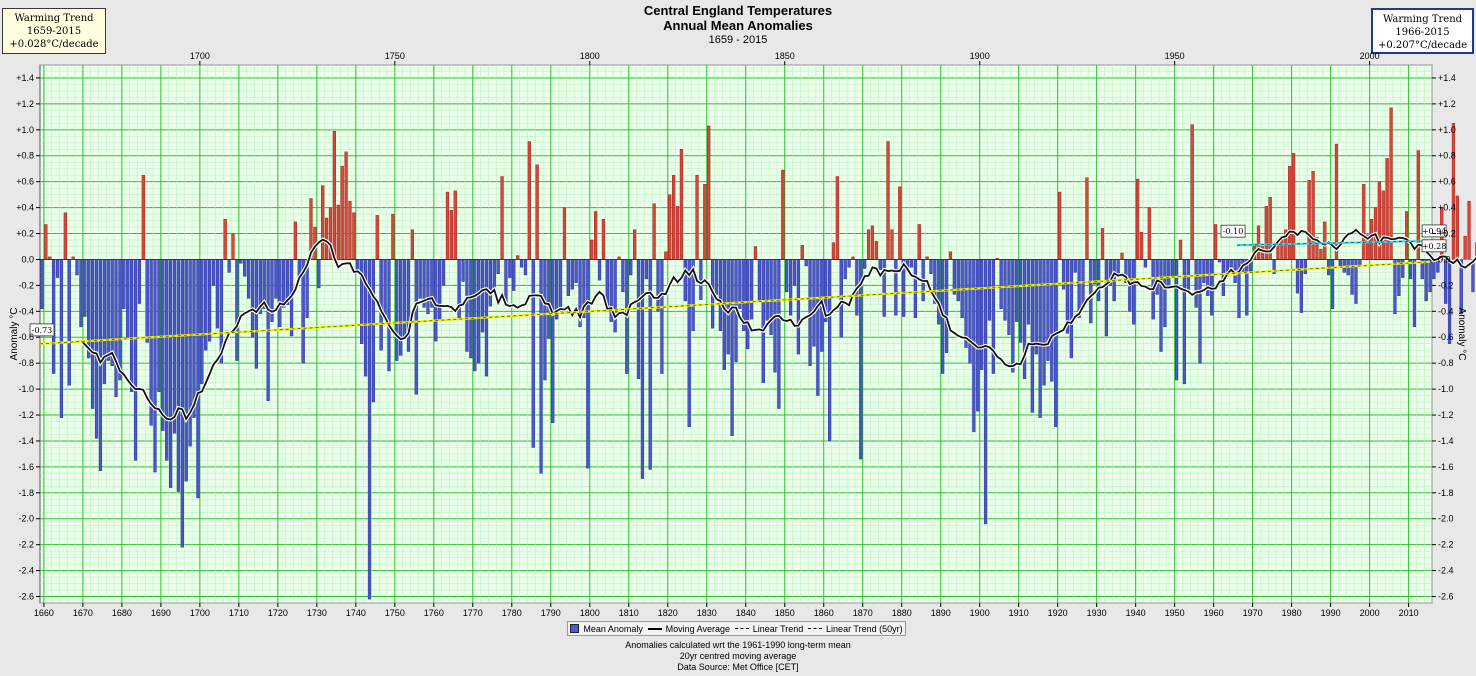 The width and height of the screenshot is (1476, 676). What do you see at coordinates (738, 25) in the screenshot?
I see `chart-subtitle: Annual Mean Anomalies` at bounding box center [738, 25].